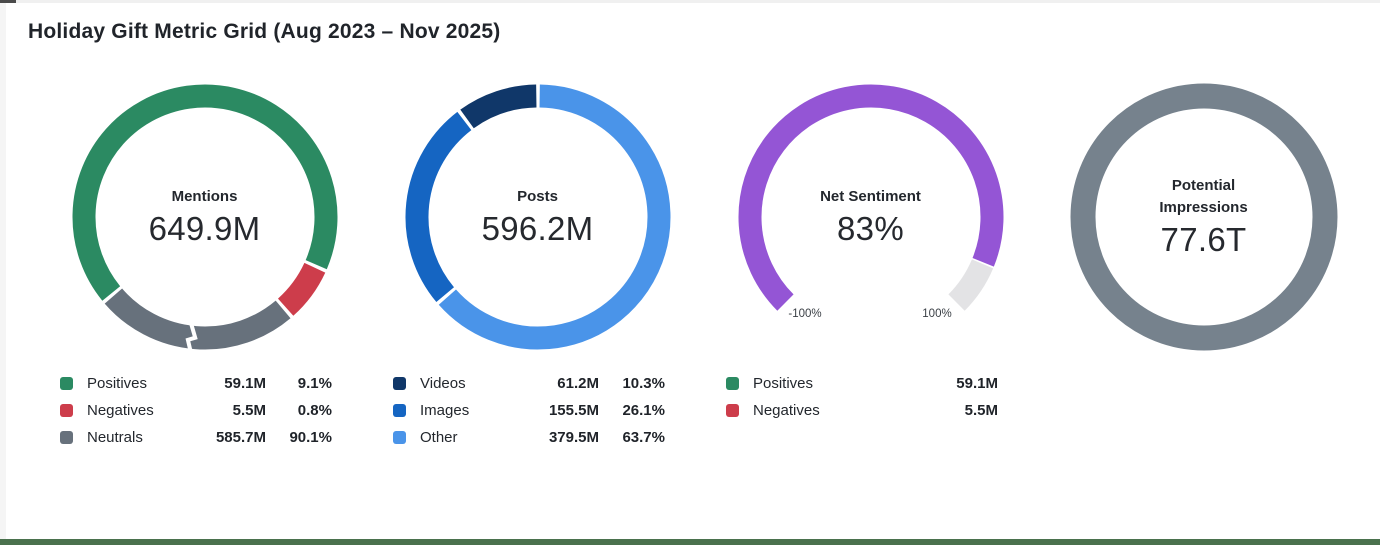 The height and width of the screenshot is (545, 1380). Describe the element at coordinates (804, 314) in the screenshot. I see `gauge-min-label: -100%` at that location.